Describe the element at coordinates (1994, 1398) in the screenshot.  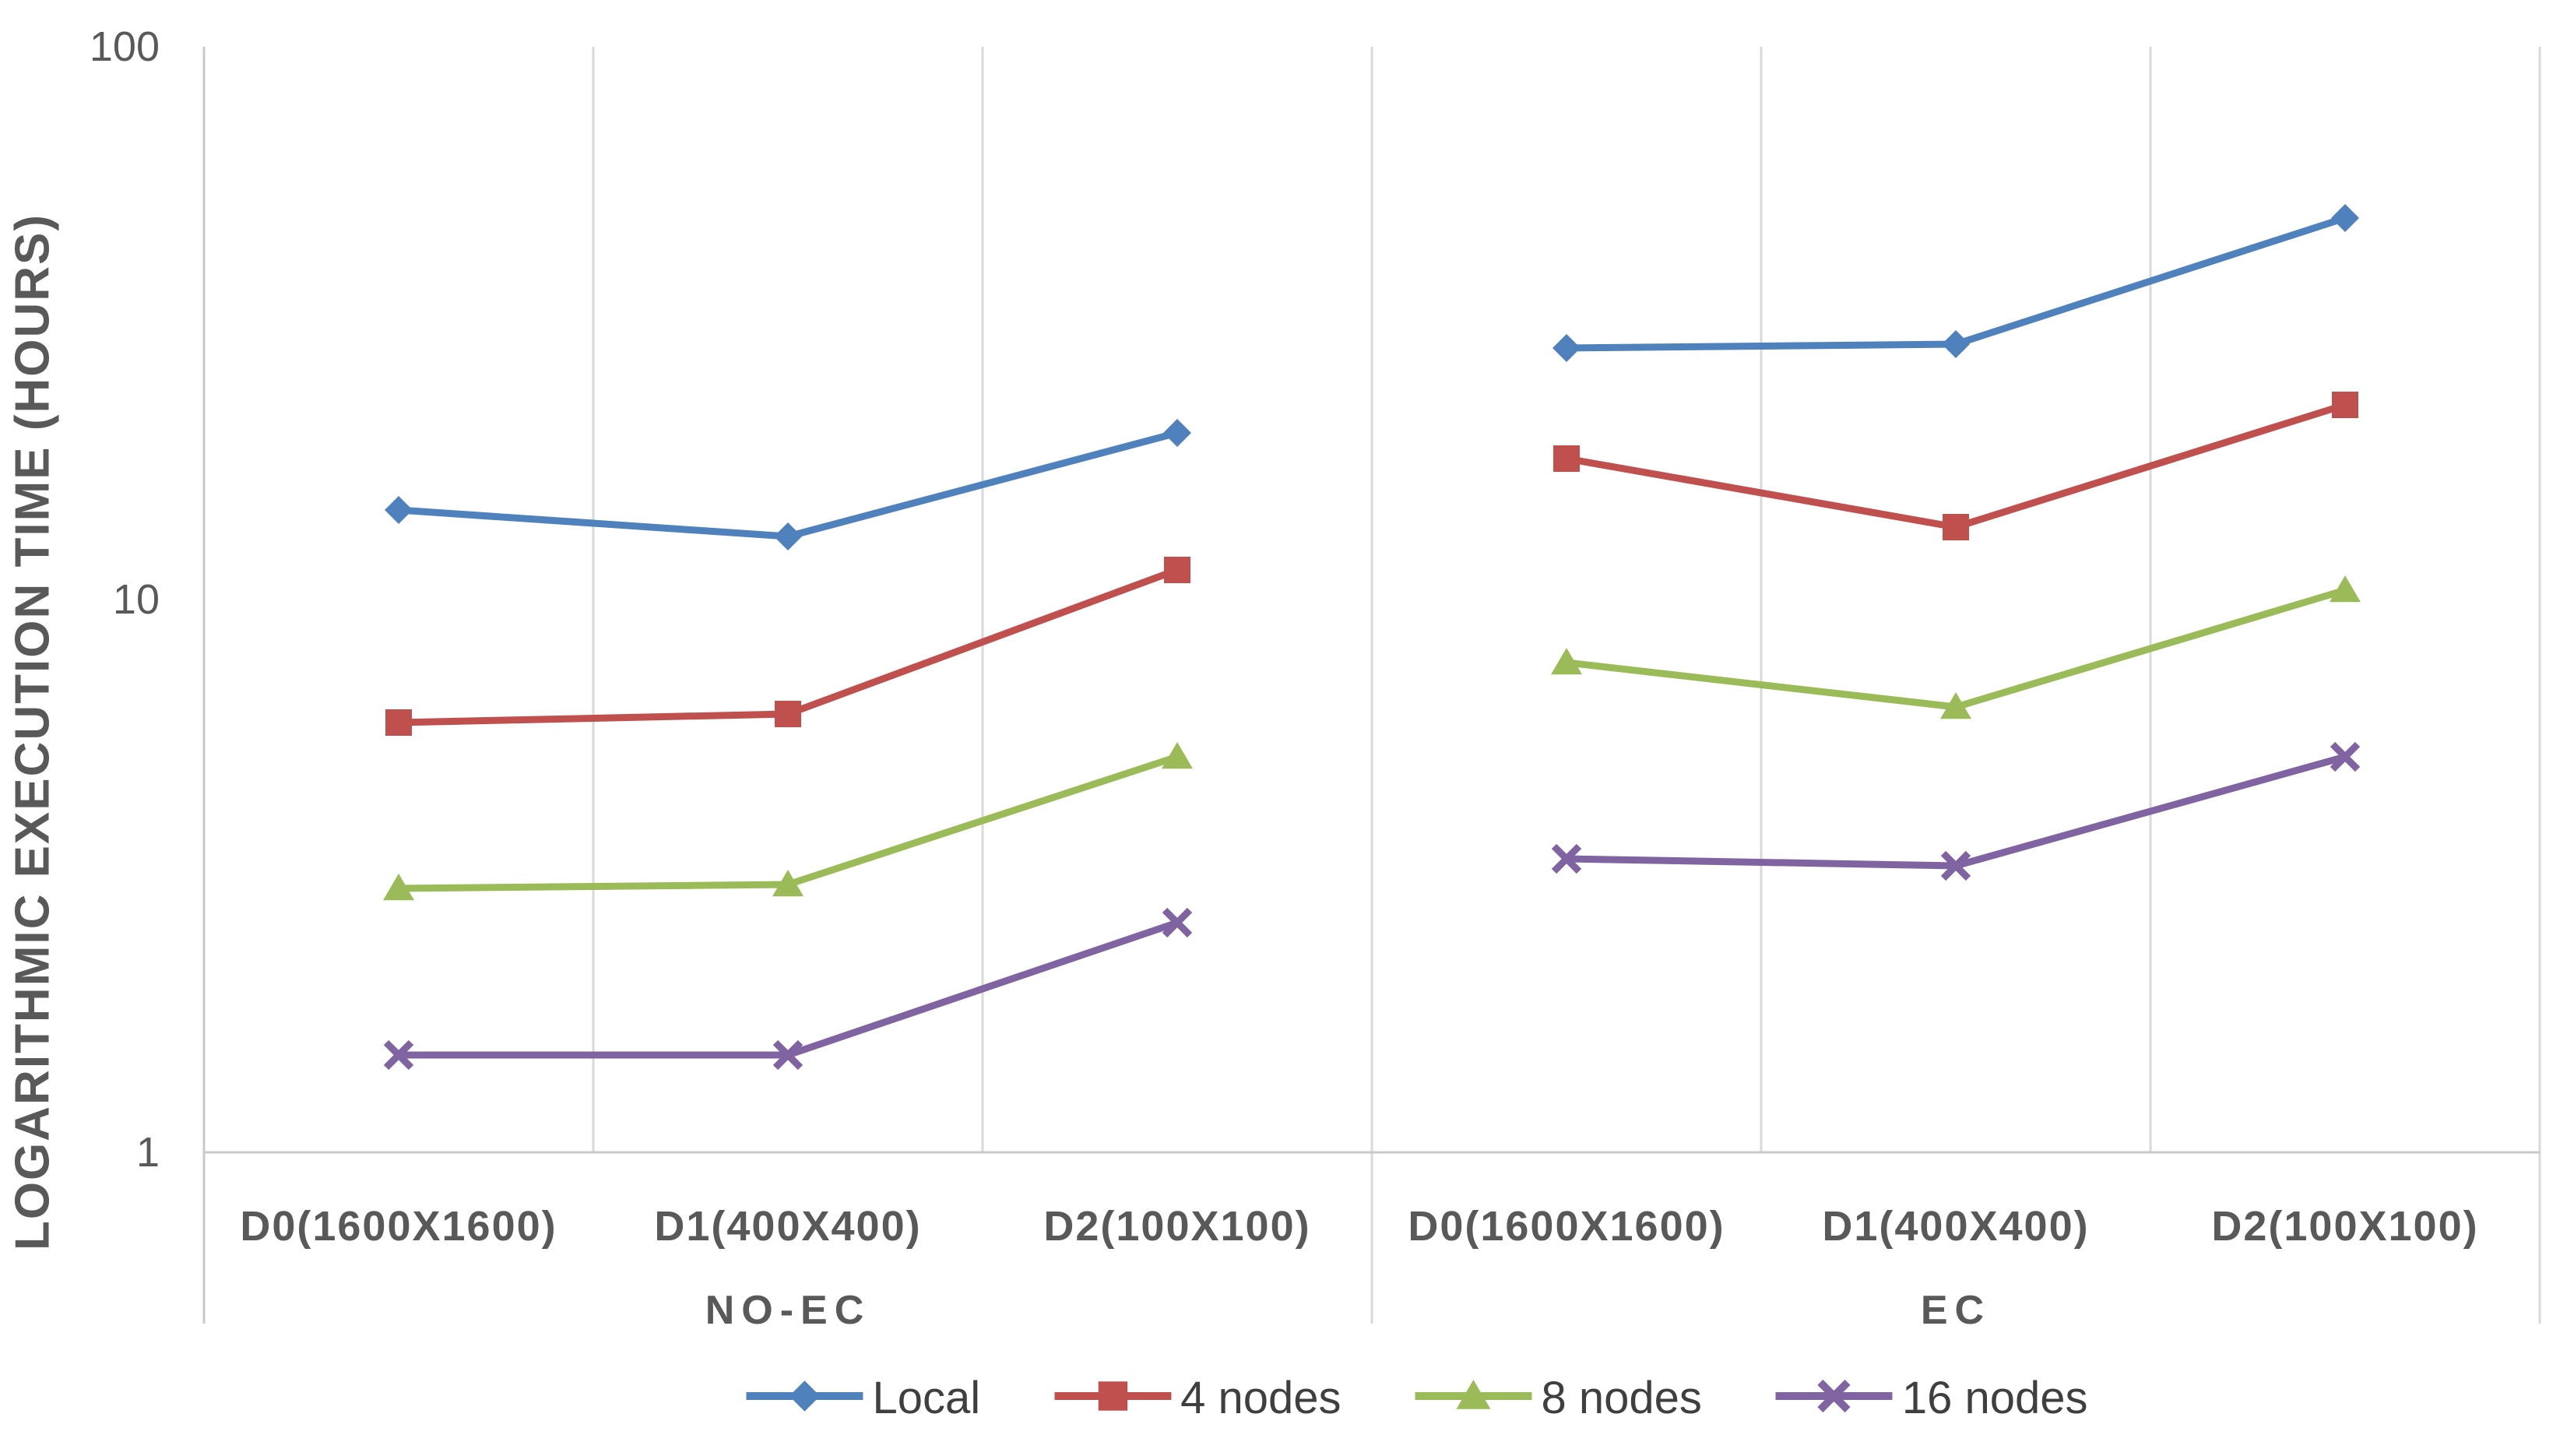
I see `legend-label: 16 nodes` at that location.